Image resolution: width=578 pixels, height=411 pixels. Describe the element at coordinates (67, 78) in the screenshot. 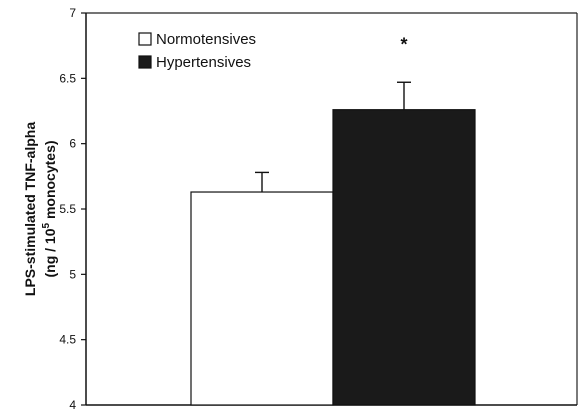

I see `y-tick-label: 6.5` at that location.